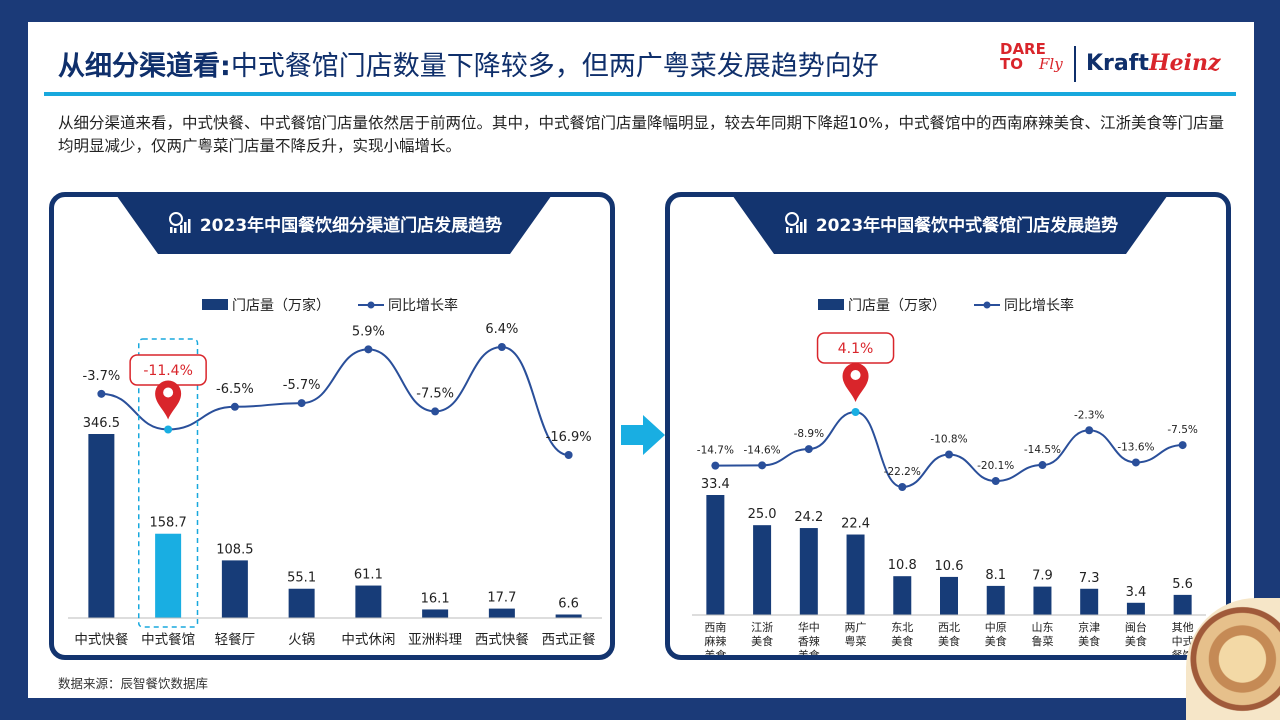 This screenshot has height=720, width=1280. Describe the element at coordinates (435, 640) in the screenshot. I see `category-label: 亚洲料理` at that location.